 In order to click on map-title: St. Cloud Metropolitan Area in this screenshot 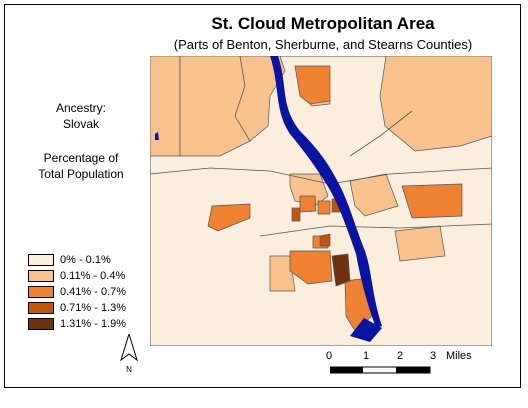, I will do `click(323, 23)`.